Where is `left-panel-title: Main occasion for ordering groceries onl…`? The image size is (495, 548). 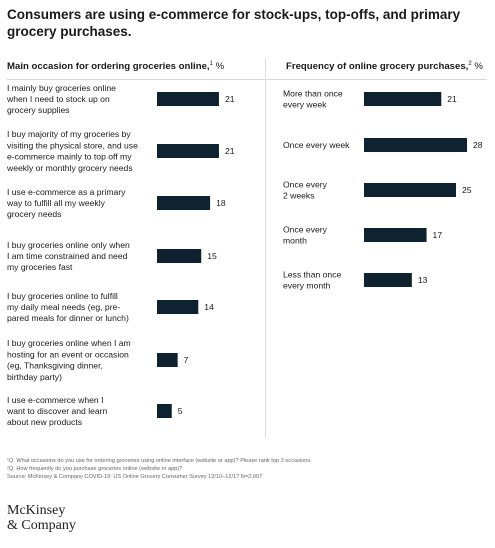 left-panel-title: Main occasion for ordering groceries onl… is located at coordinates (115, 65).